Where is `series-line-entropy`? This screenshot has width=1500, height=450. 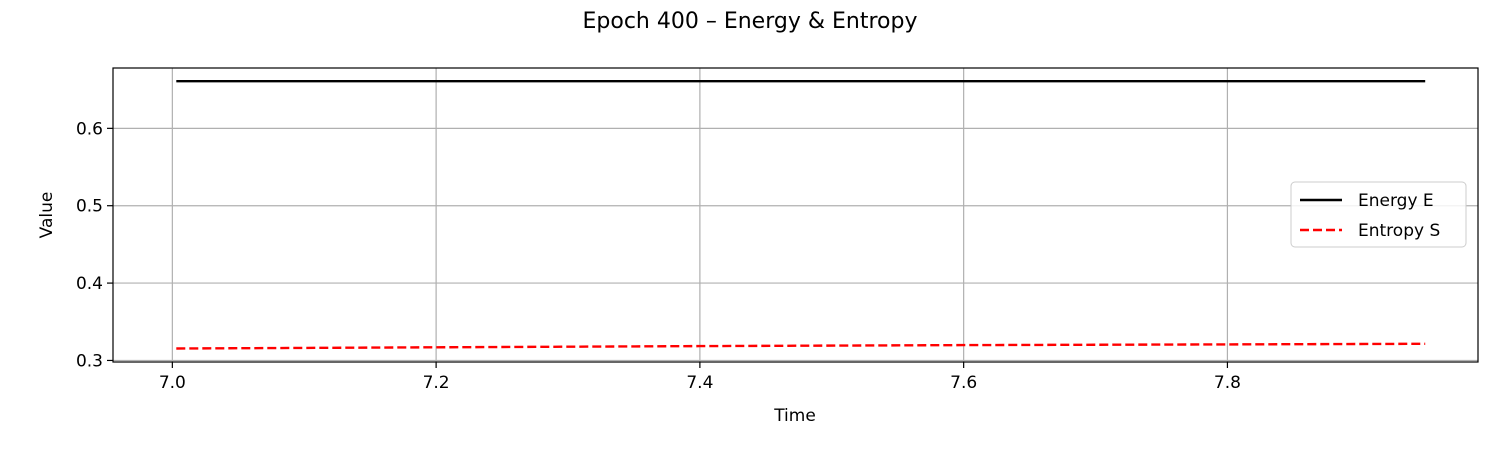 series-line-entropy is located at coordinates (801, 346).